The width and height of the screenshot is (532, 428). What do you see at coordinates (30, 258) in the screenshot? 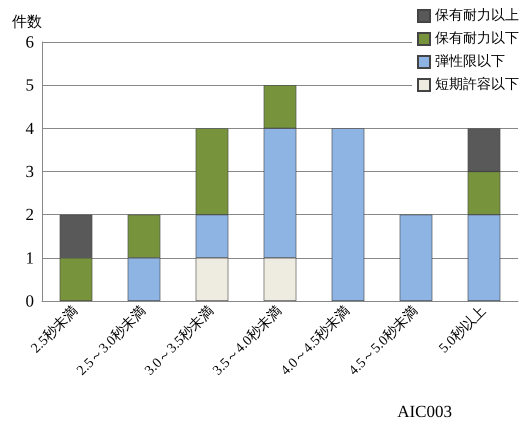
I see `y-tick-label: 1` at bounding box center [30, 258].